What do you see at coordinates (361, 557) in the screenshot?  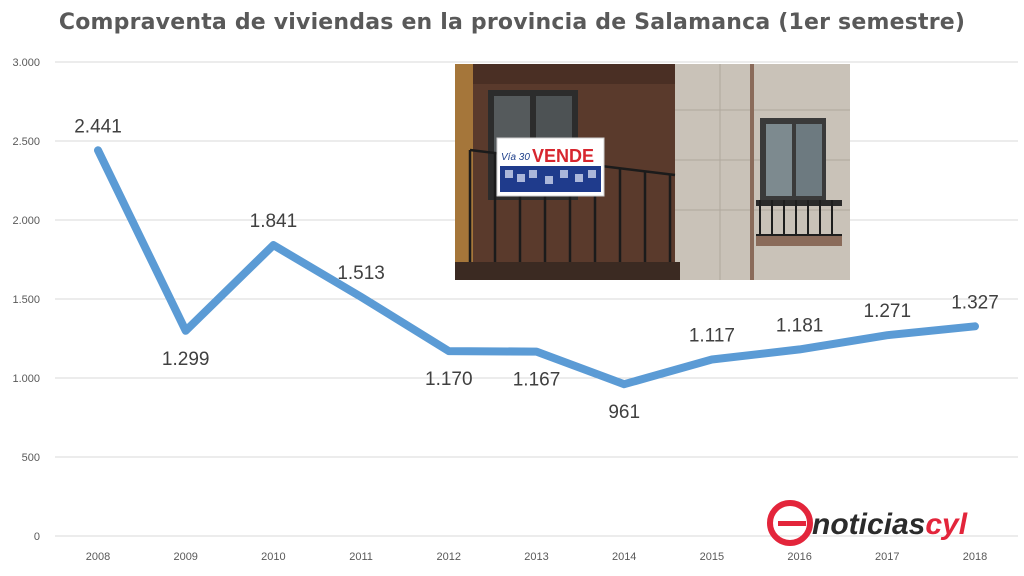 I see `x-tick-label: 2011` at bounding box center [361, 557].